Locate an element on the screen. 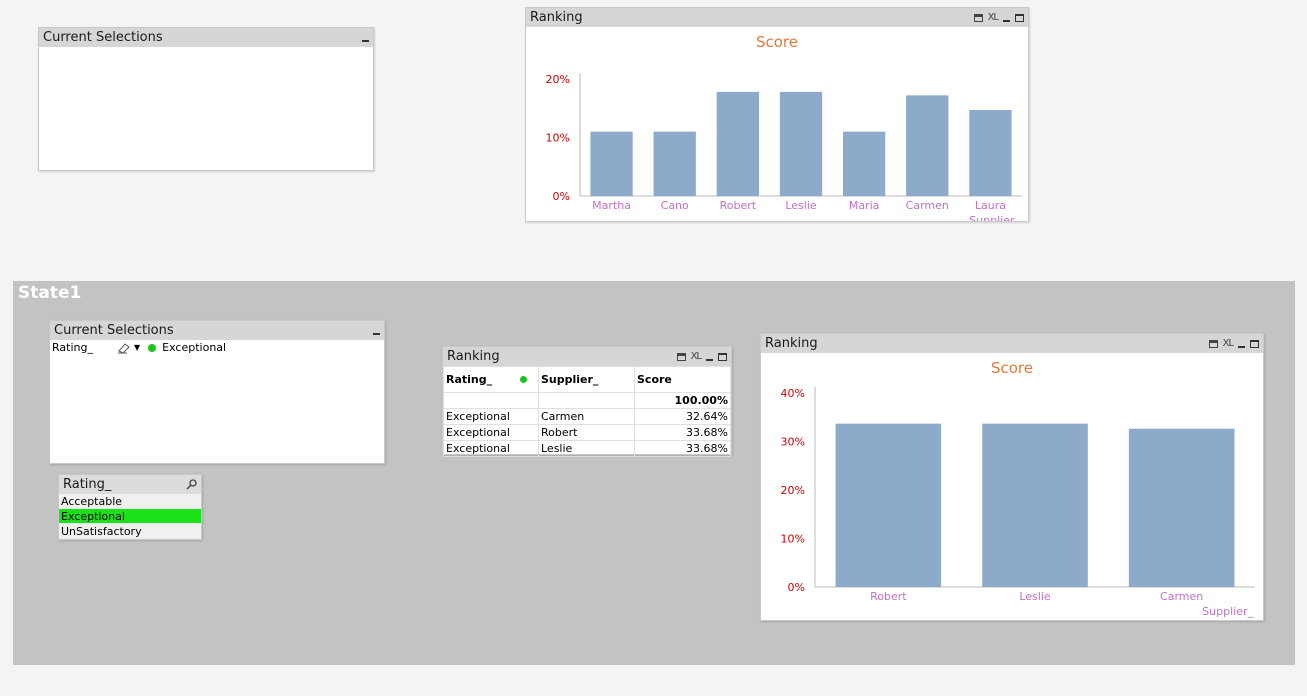  ranking-table-caption: Ranking XL is located at coordinates (587, 356).